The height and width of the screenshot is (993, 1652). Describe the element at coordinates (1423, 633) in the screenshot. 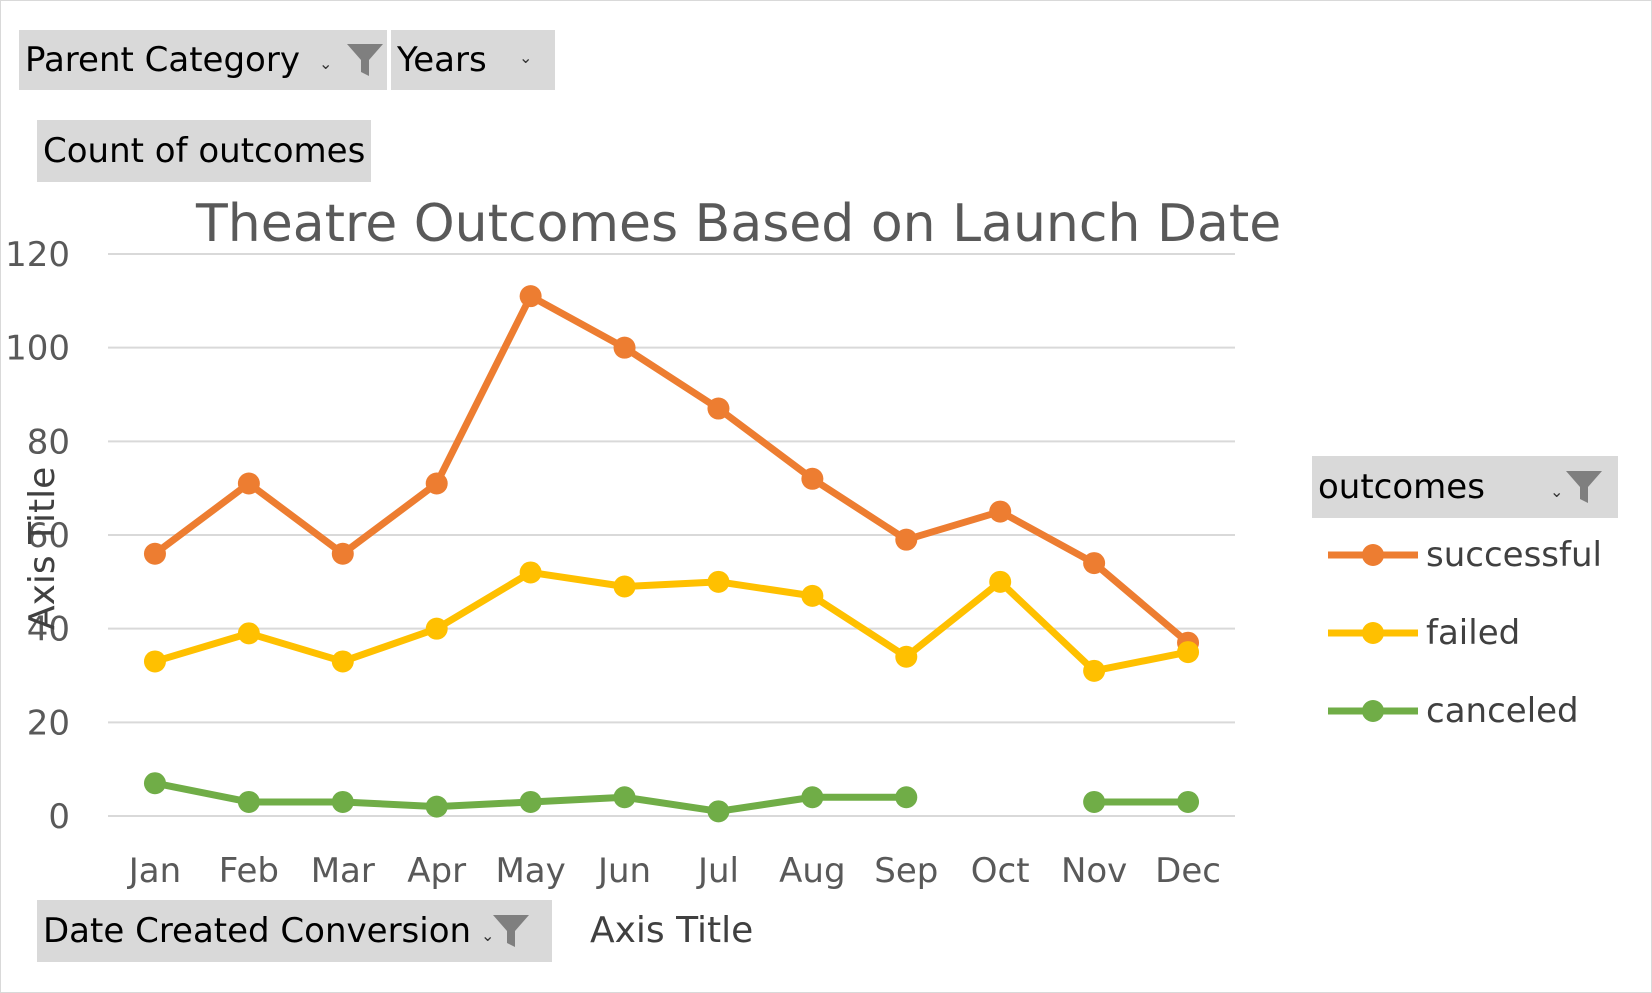

I see `legend-item-failed: failed` at that location.